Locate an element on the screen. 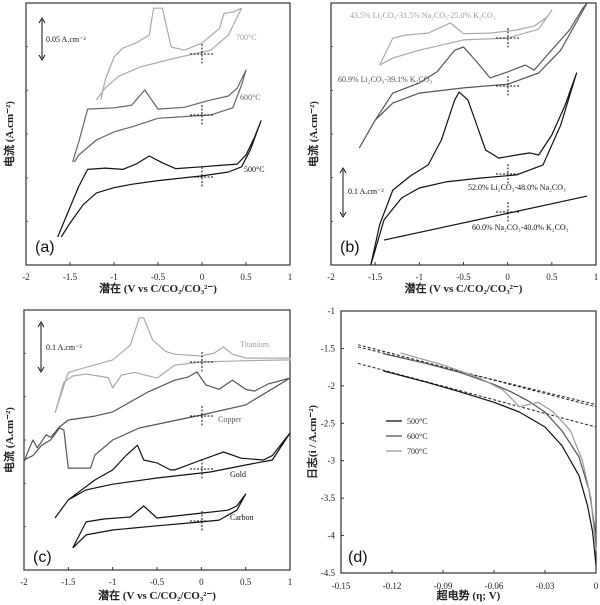 The image size is (600, 605). y-tick-label: -1.5 is located at coordinates (328, 348).